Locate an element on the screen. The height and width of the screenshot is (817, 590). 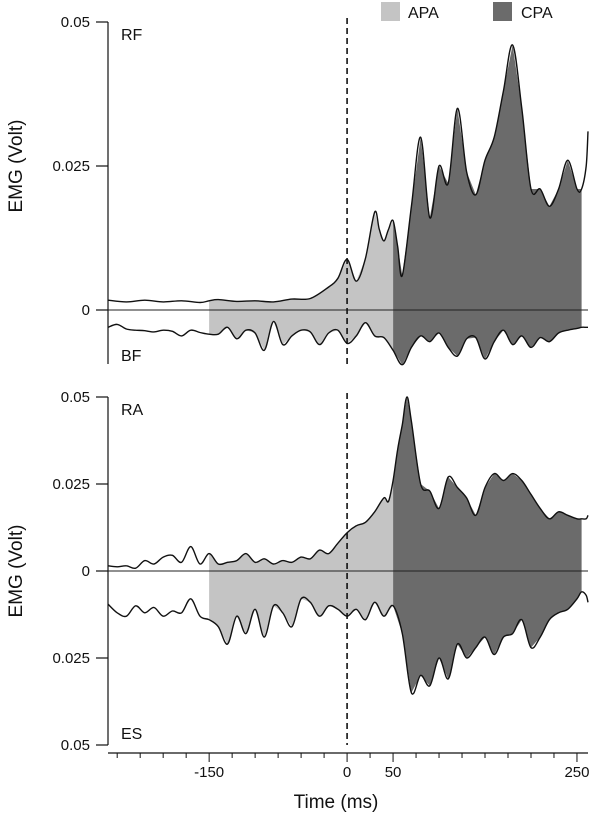
legend-swatch-cpa is located at coordinates (502, 11).